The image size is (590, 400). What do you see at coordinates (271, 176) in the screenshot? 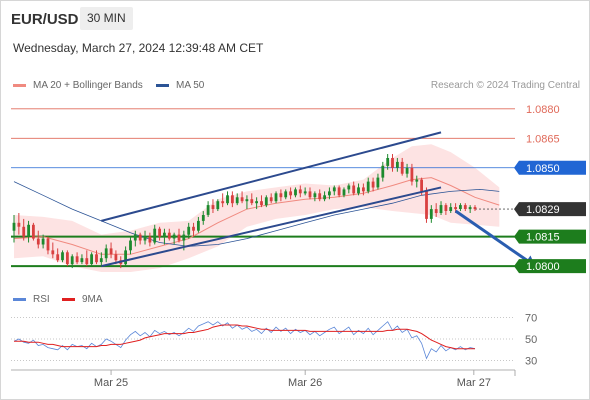
I see `channel-upper-line` at bounding box center [271, 176].